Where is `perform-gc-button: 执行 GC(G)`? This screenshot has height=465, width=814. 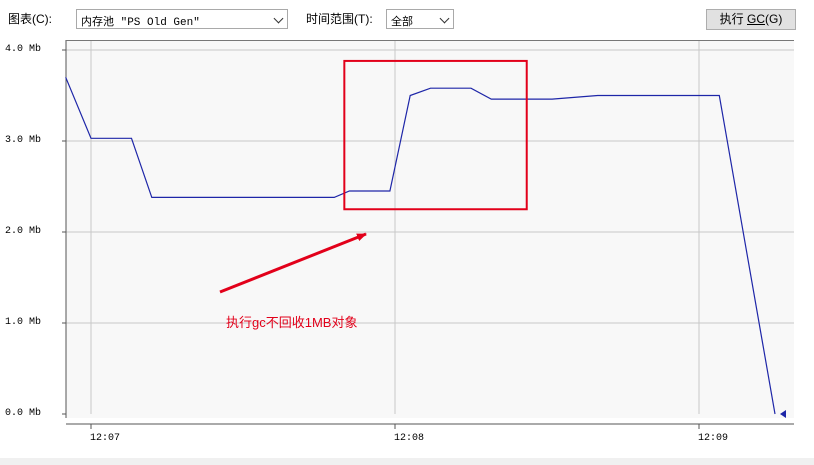 perform-gc-button: 执行 GC(G) is located at coordinates (751, 19).